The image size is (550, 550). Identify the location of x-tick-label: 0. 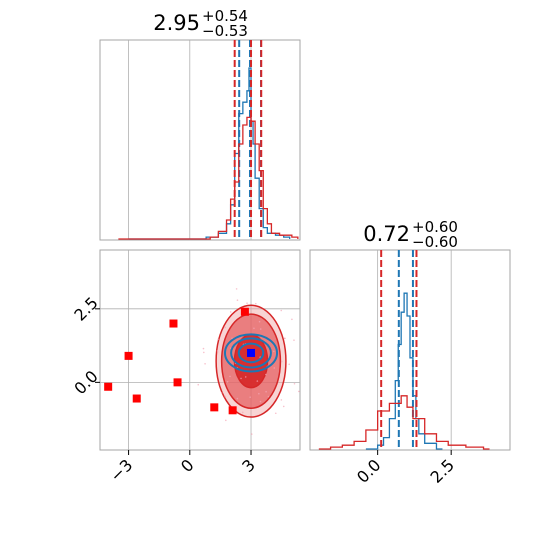
(187, 465).